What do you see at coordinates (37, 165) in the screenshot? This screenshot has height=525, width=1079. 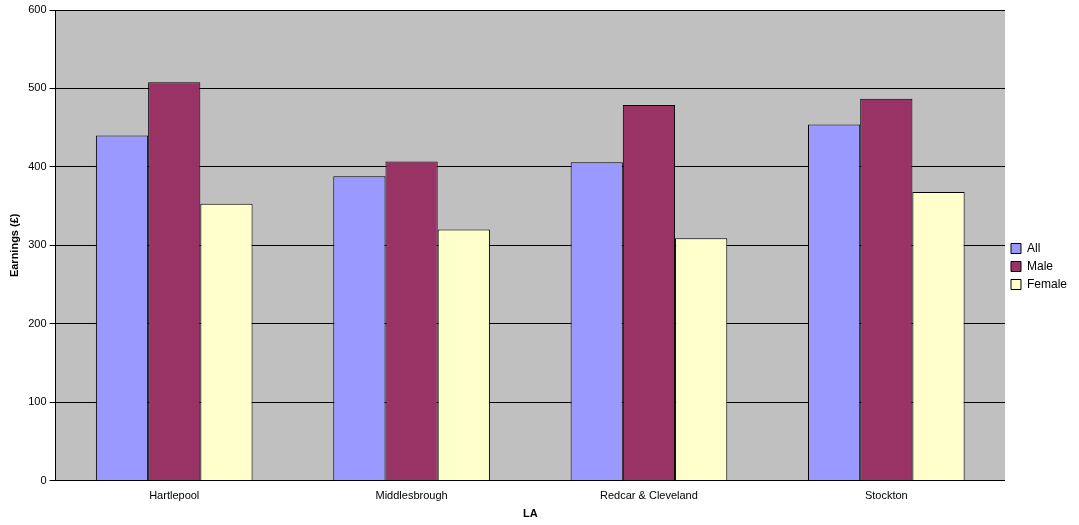 I see `y-tick-label: 400` at bounding box center [37, 165].